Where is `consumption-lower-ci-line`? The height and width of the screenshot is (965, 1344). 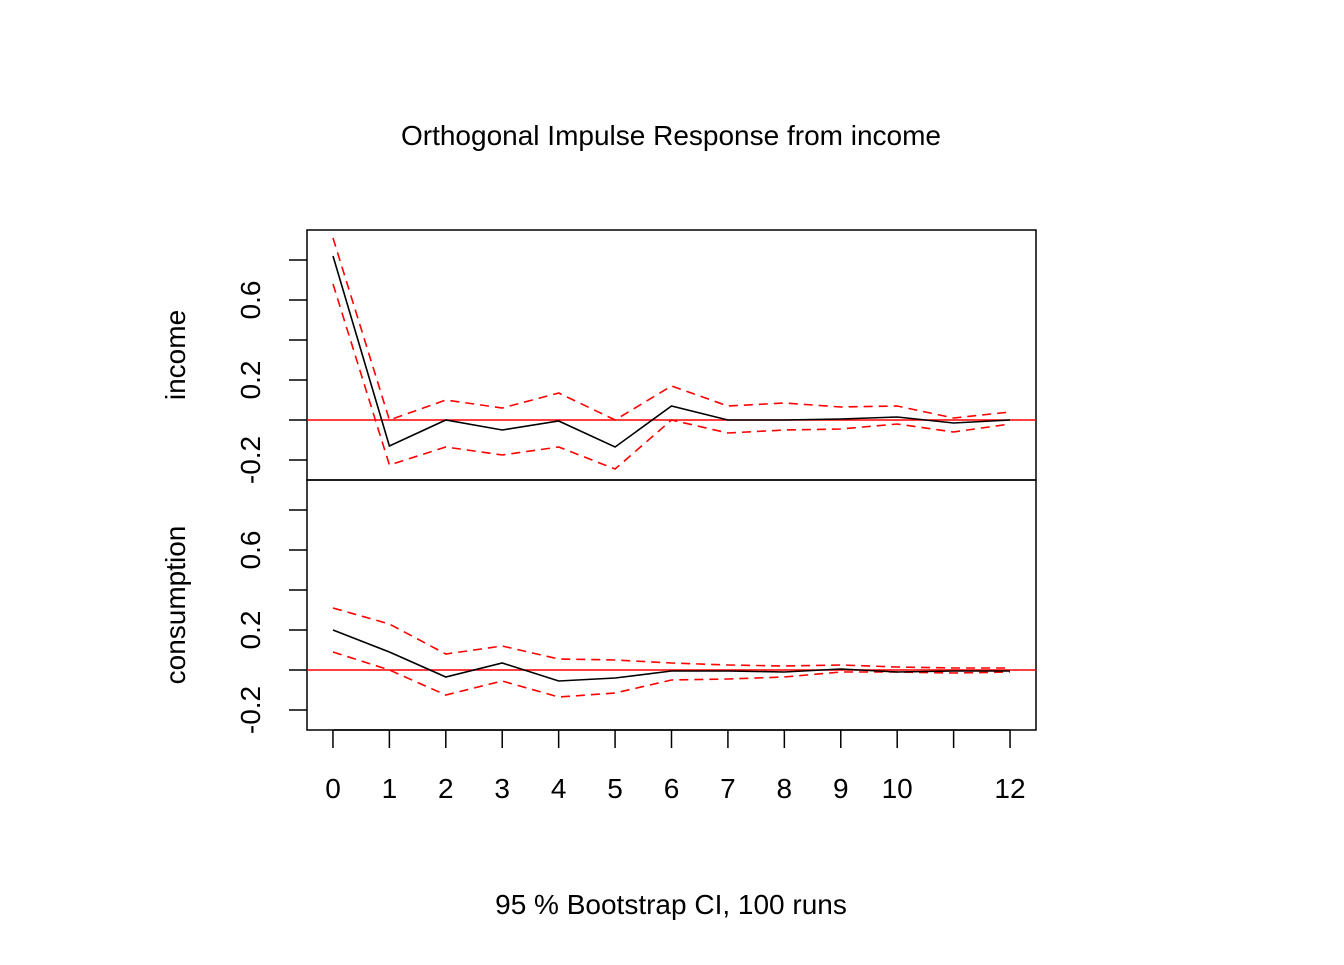
consumption-lower-ci-line is located at coordinates (671, 674).